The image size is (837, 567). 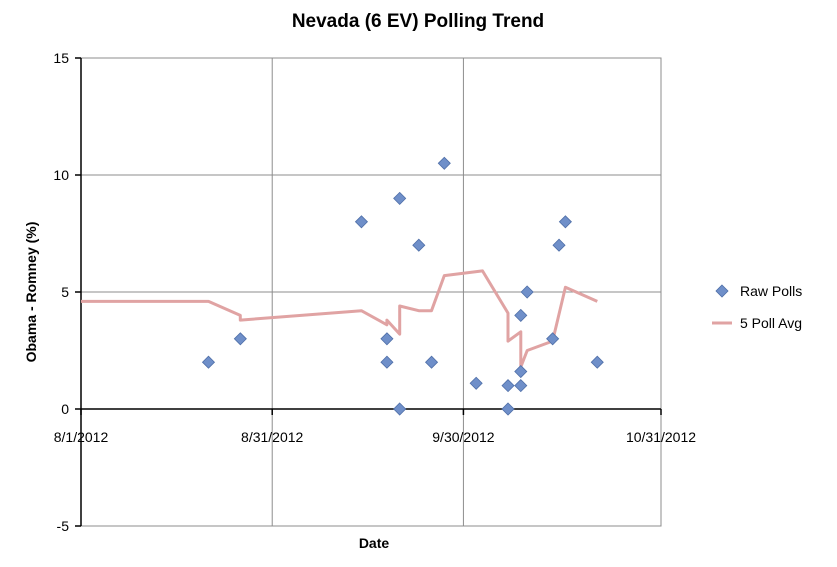 I want to click on legend-item-5-poll-avg: 5 Poll Avg, so click(x=757, y=323).